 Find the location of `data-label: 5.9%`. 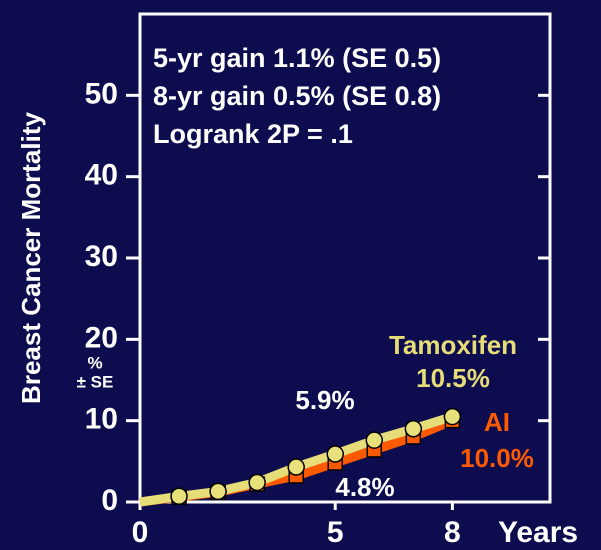

data-label: 5.9% is located at coordinates (324, 400).